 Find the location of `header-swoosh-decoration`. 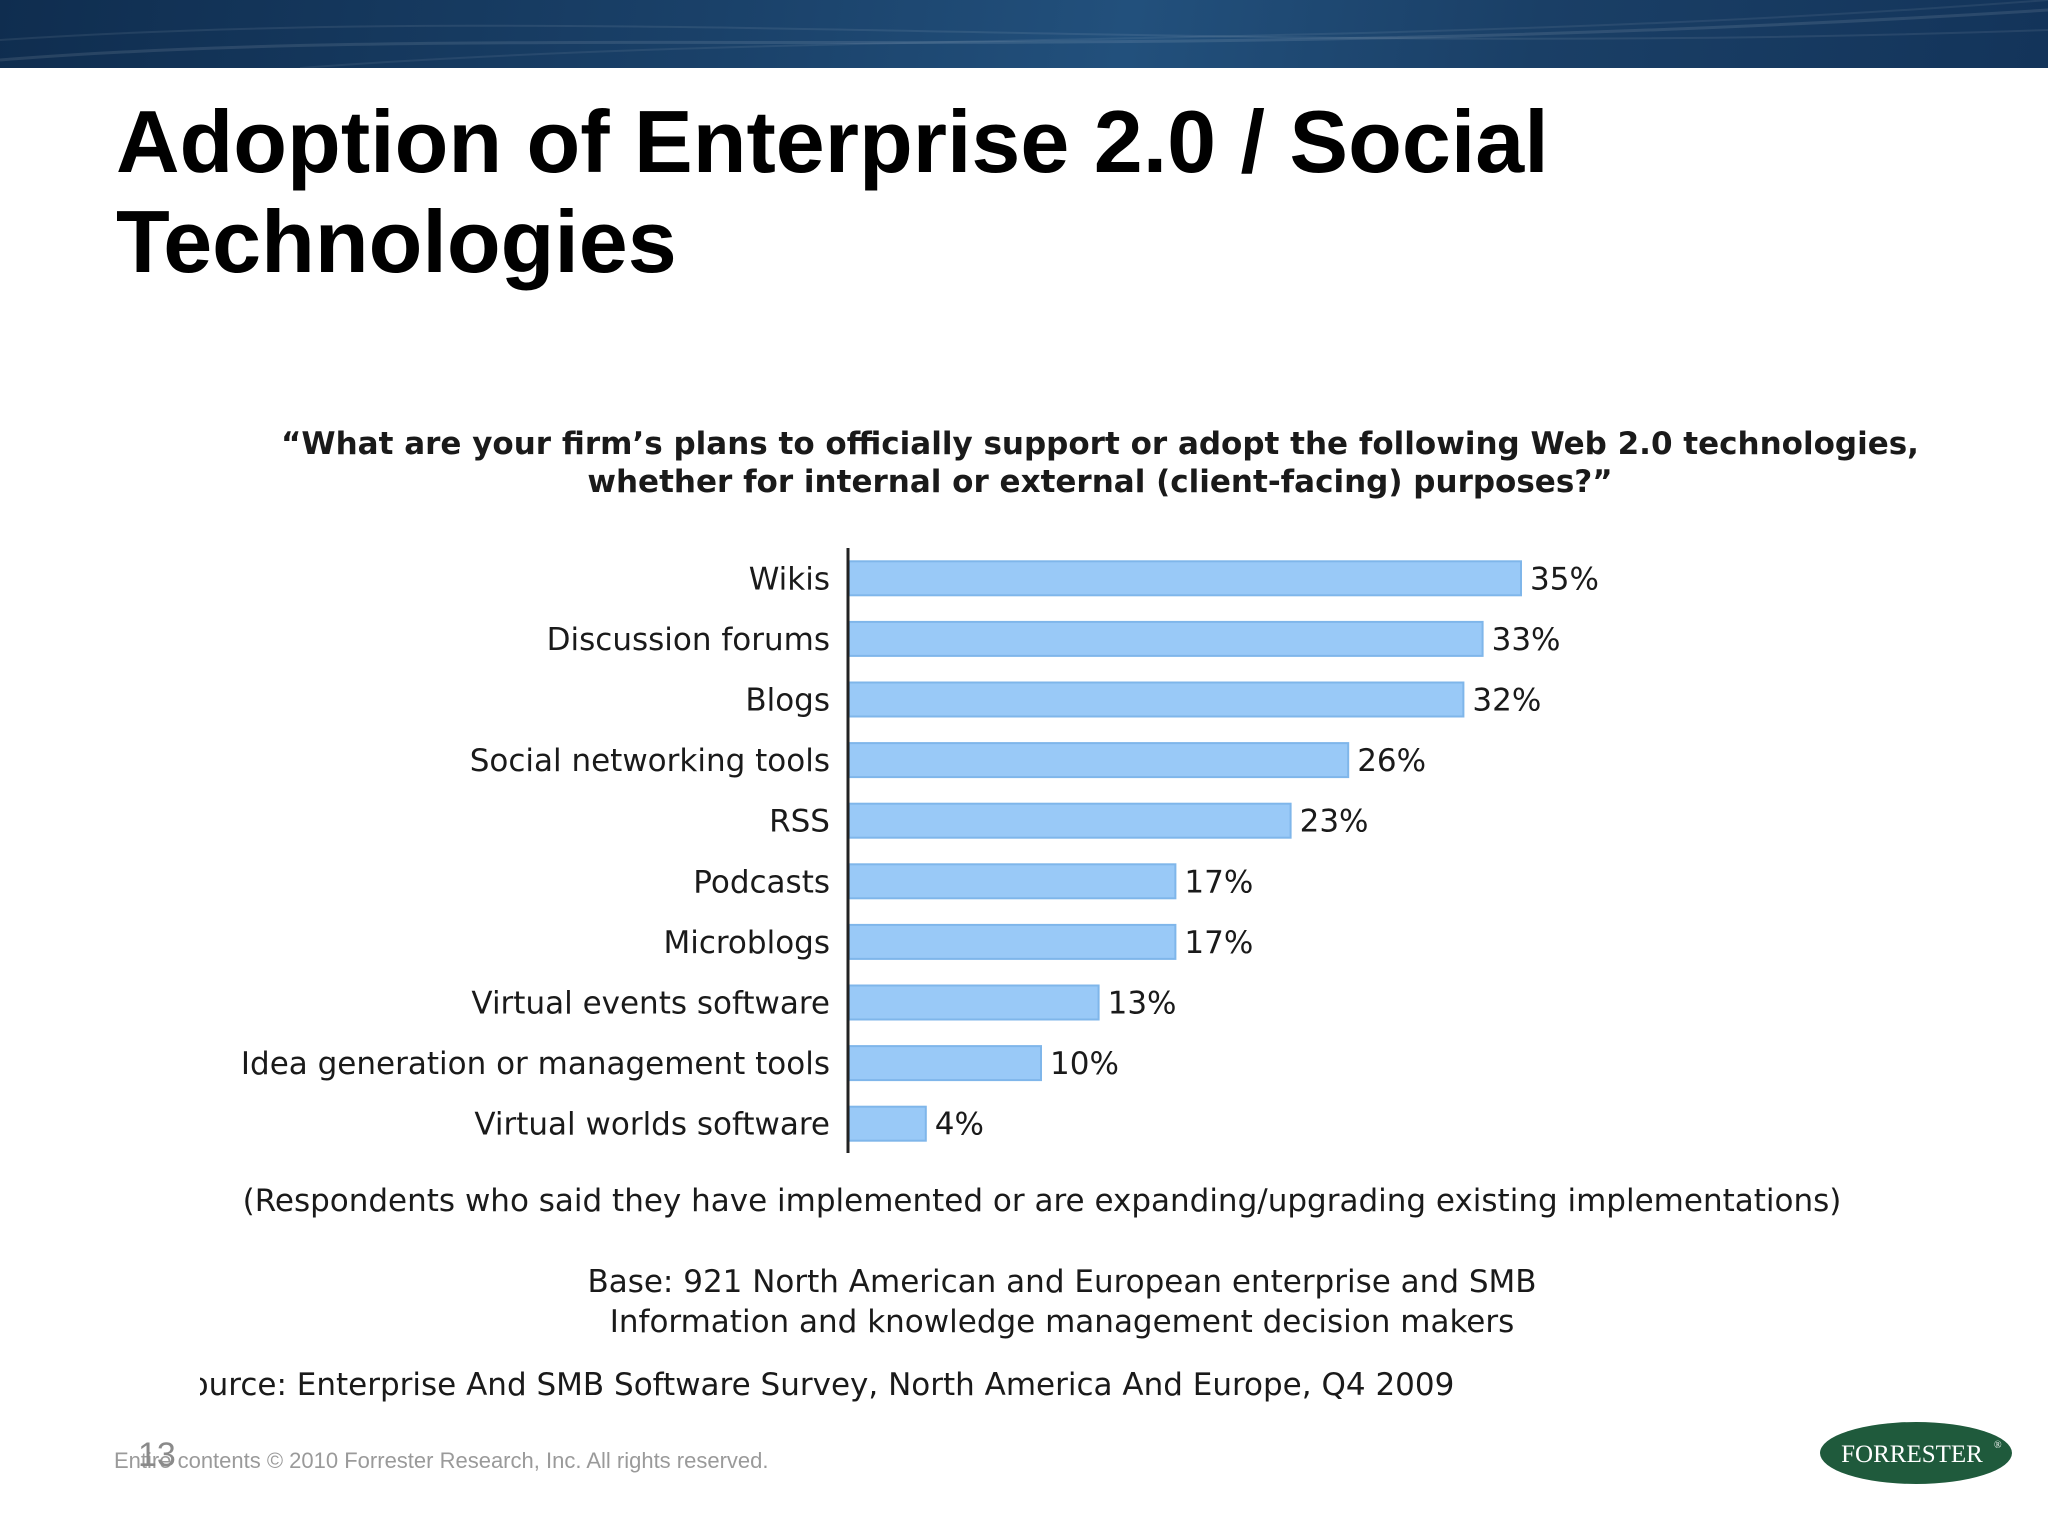

header-swoosh-decoration is located at coordinates (1024, 34).